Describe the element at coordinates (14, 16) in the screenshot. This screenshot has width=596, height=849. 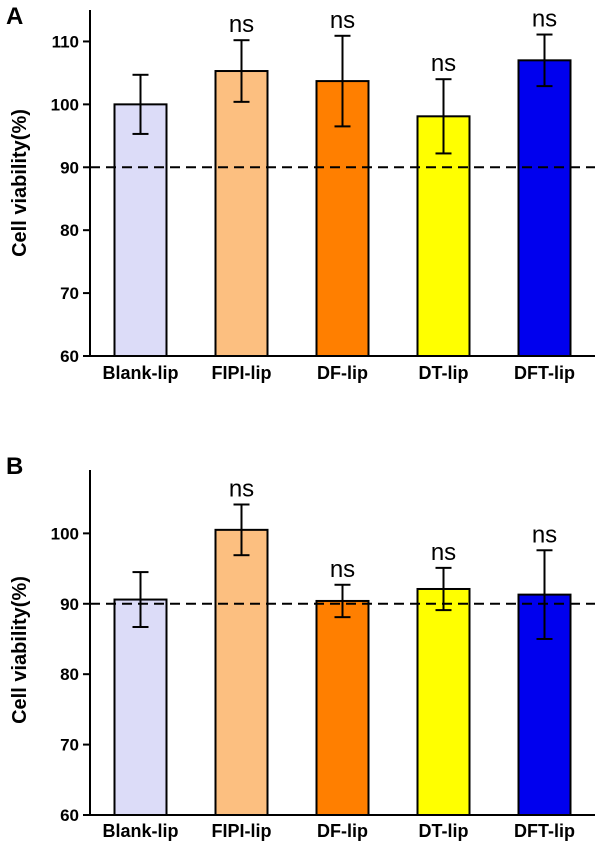
I see `panel-a-letter: A` at that location.